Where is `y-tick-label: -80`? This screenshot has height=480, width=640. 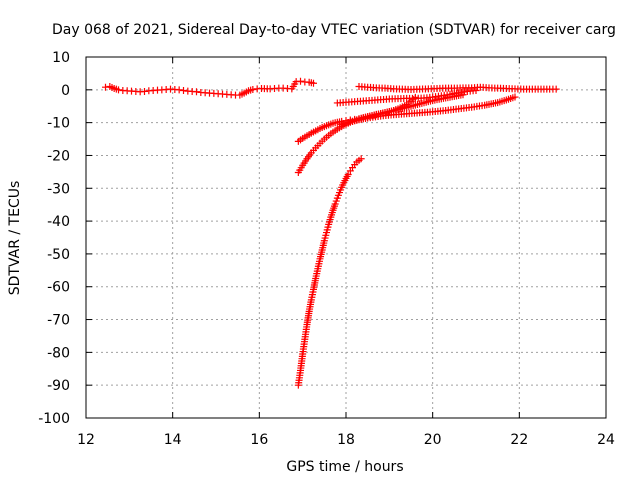
y-tick-label: -80 is located at coordinates (58, 353).